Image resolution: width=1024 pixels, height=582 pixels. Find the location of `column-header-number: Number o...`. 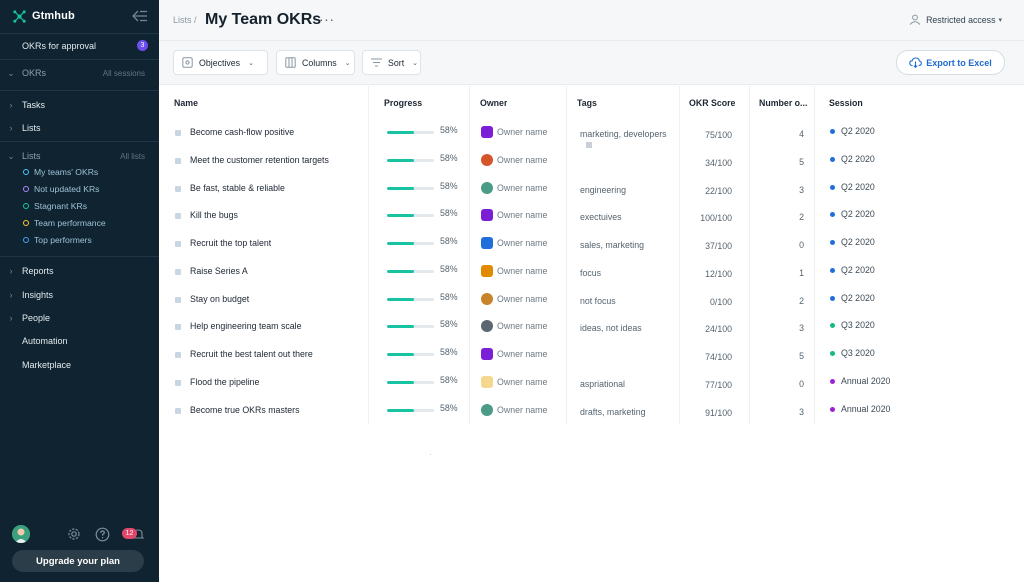

column-header-number: Number o... is located at coordinates (783, 103).